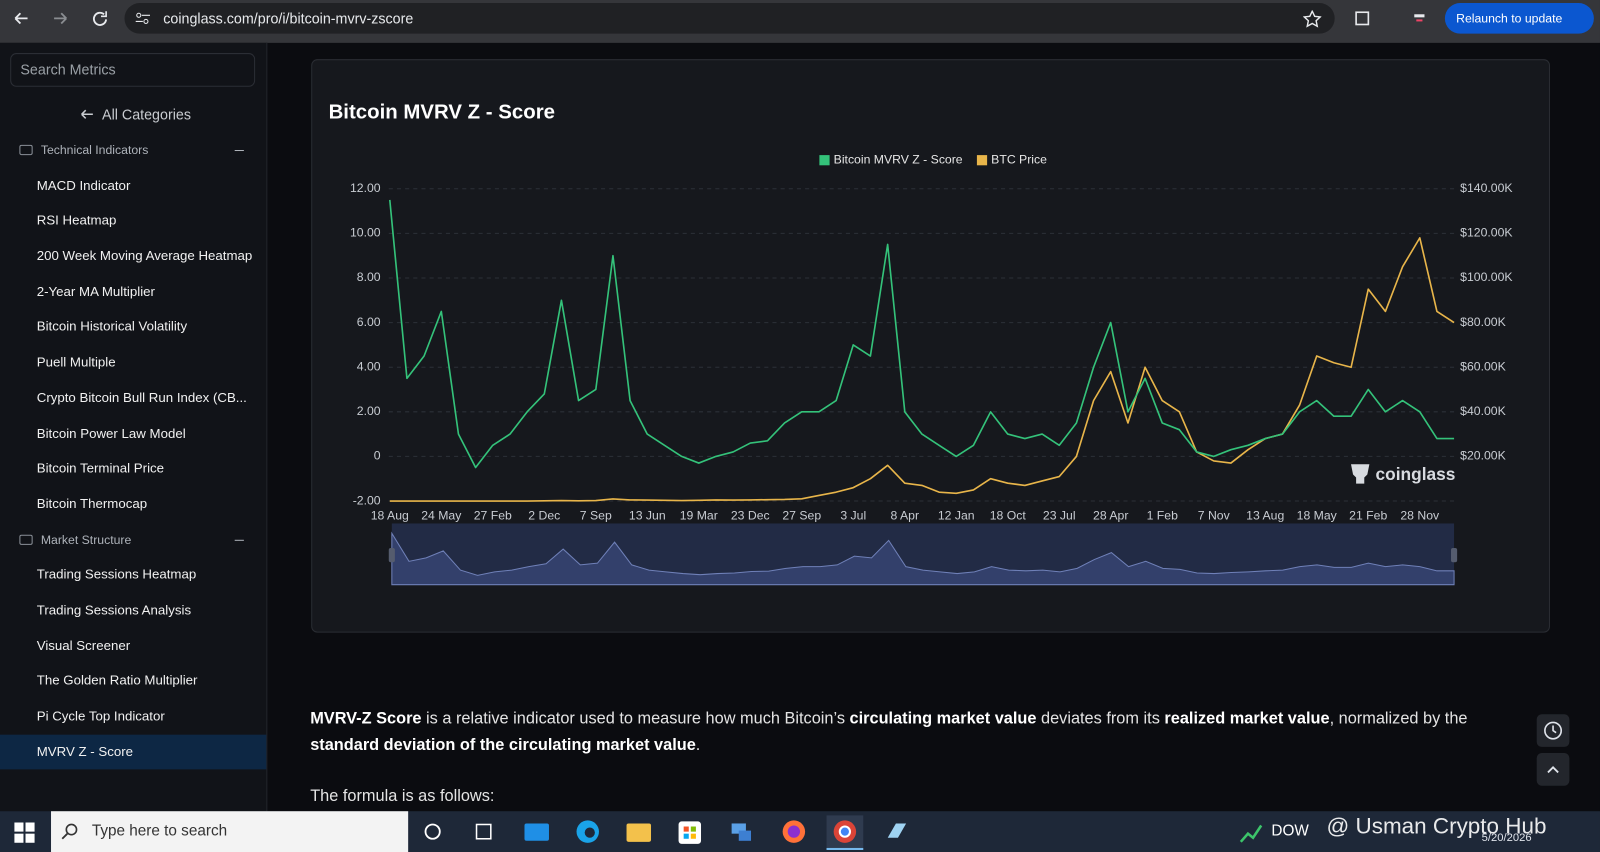 This screenshot has width=1600, height=852. Describe the element at coordinates (377, 456) in the screenshot. I see `y-tick-label: 0` at that location.